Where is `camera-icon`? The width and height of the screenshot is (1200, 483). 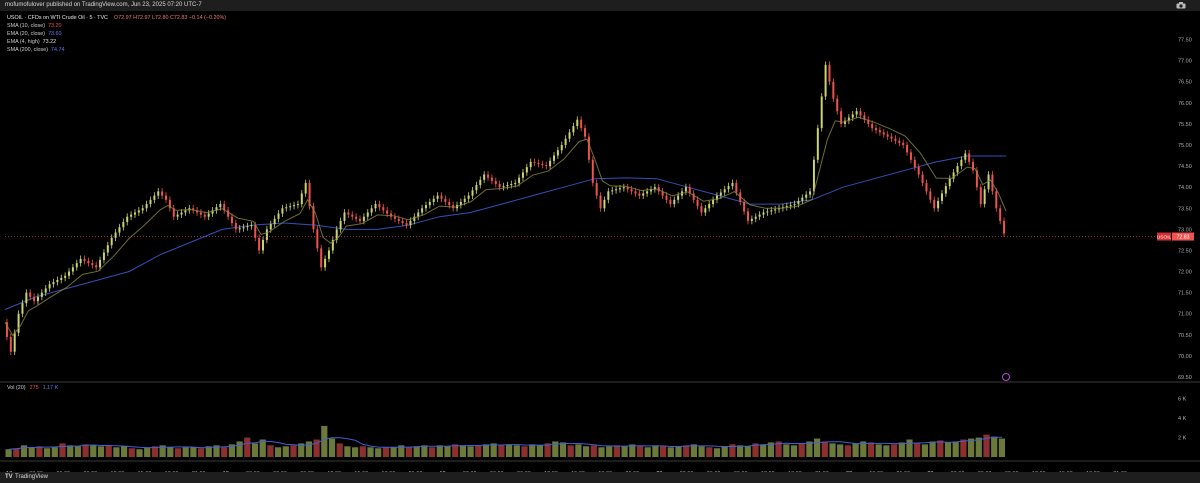
camera-icon is located at coordinates (1181, 5).